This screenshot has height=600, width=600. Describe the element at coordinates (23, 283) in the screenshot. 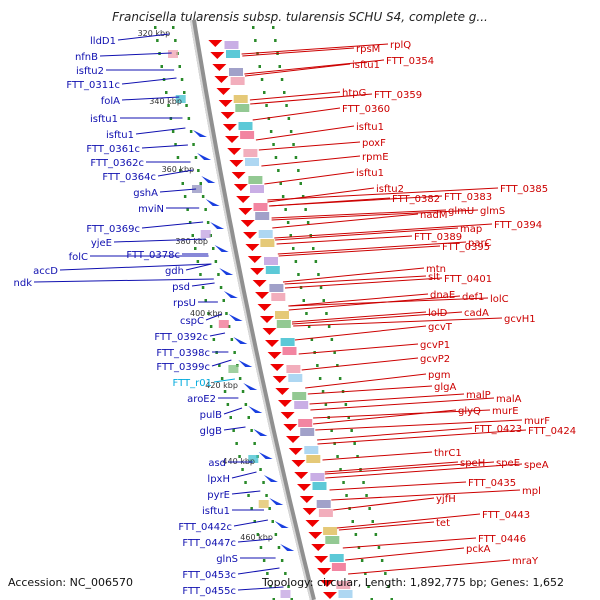

I see `forward-gene-label: ndk` at that location.